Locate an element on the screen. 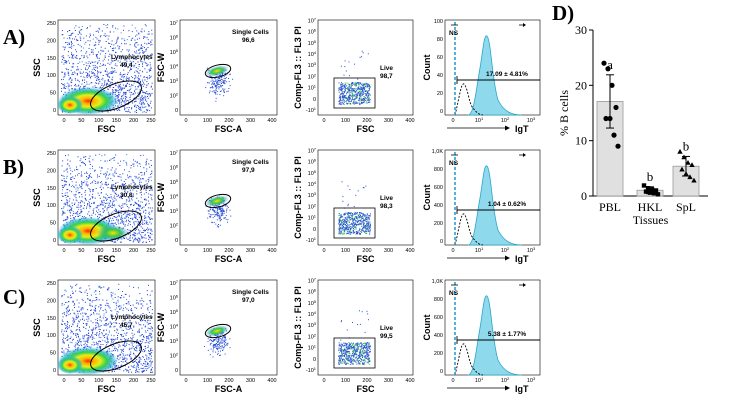  y-tick-label: 1,0K is located at coordinates (438, 152).